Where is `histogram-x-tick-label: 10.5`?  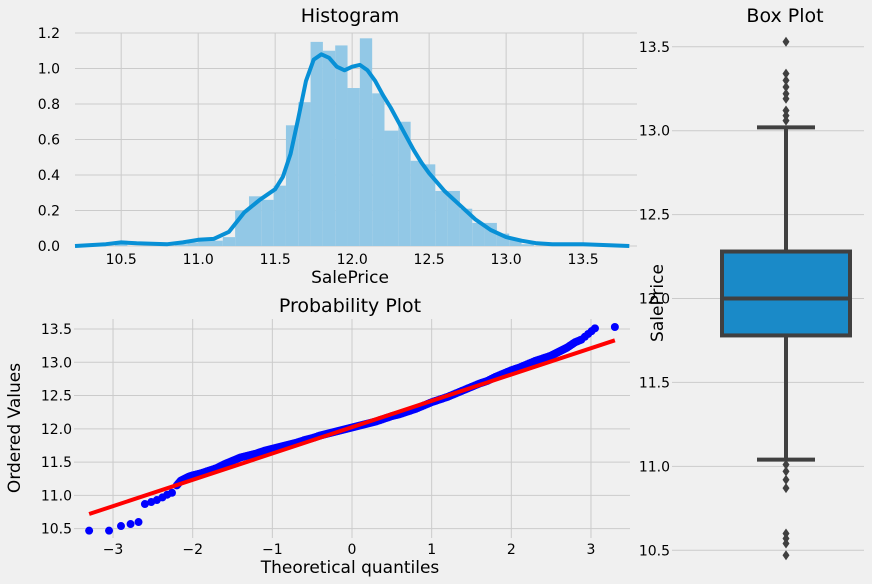 histogram-x-tick-label: 10.5 is located at coordinates (121, 260).